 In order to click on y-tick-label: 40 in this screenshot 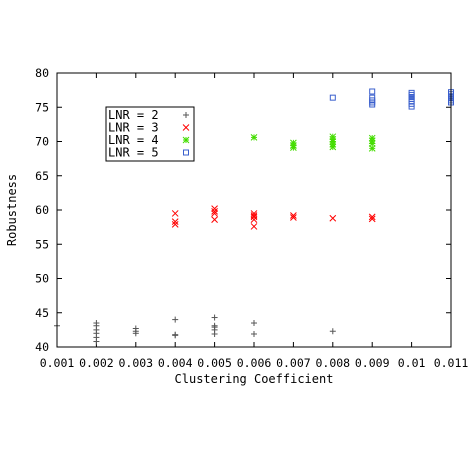, I will do `click(42, 347)`.